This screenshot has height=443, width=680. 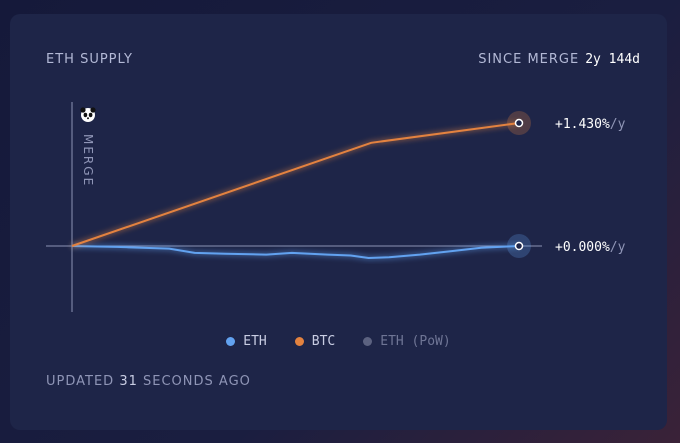 I want to click on eth-rate-label: +0.000%/y, so click(x=590, y=247).